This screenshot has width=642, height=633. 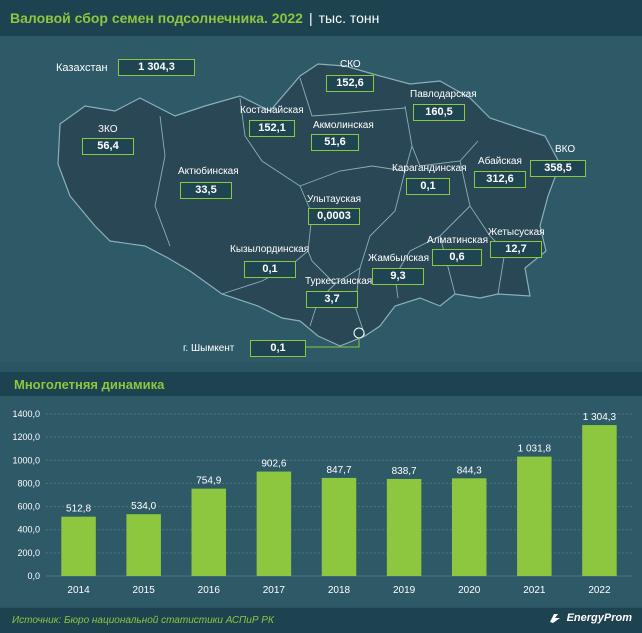 What do you see at coordinates (359, 333) in the screenshot?
I see `shymkent-marker` at bounding box center [359, 333].